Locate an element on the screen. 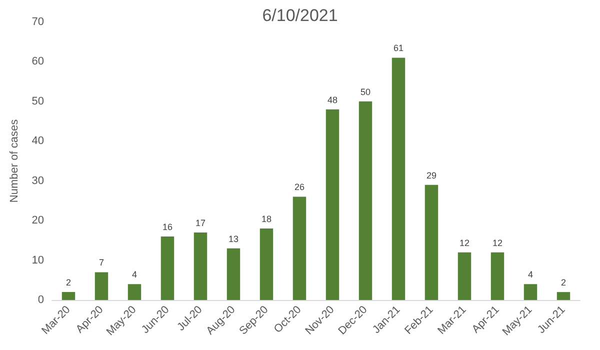 The image size is (600, 350). y-tick-label: 50 is located at coordinates (38, 101).